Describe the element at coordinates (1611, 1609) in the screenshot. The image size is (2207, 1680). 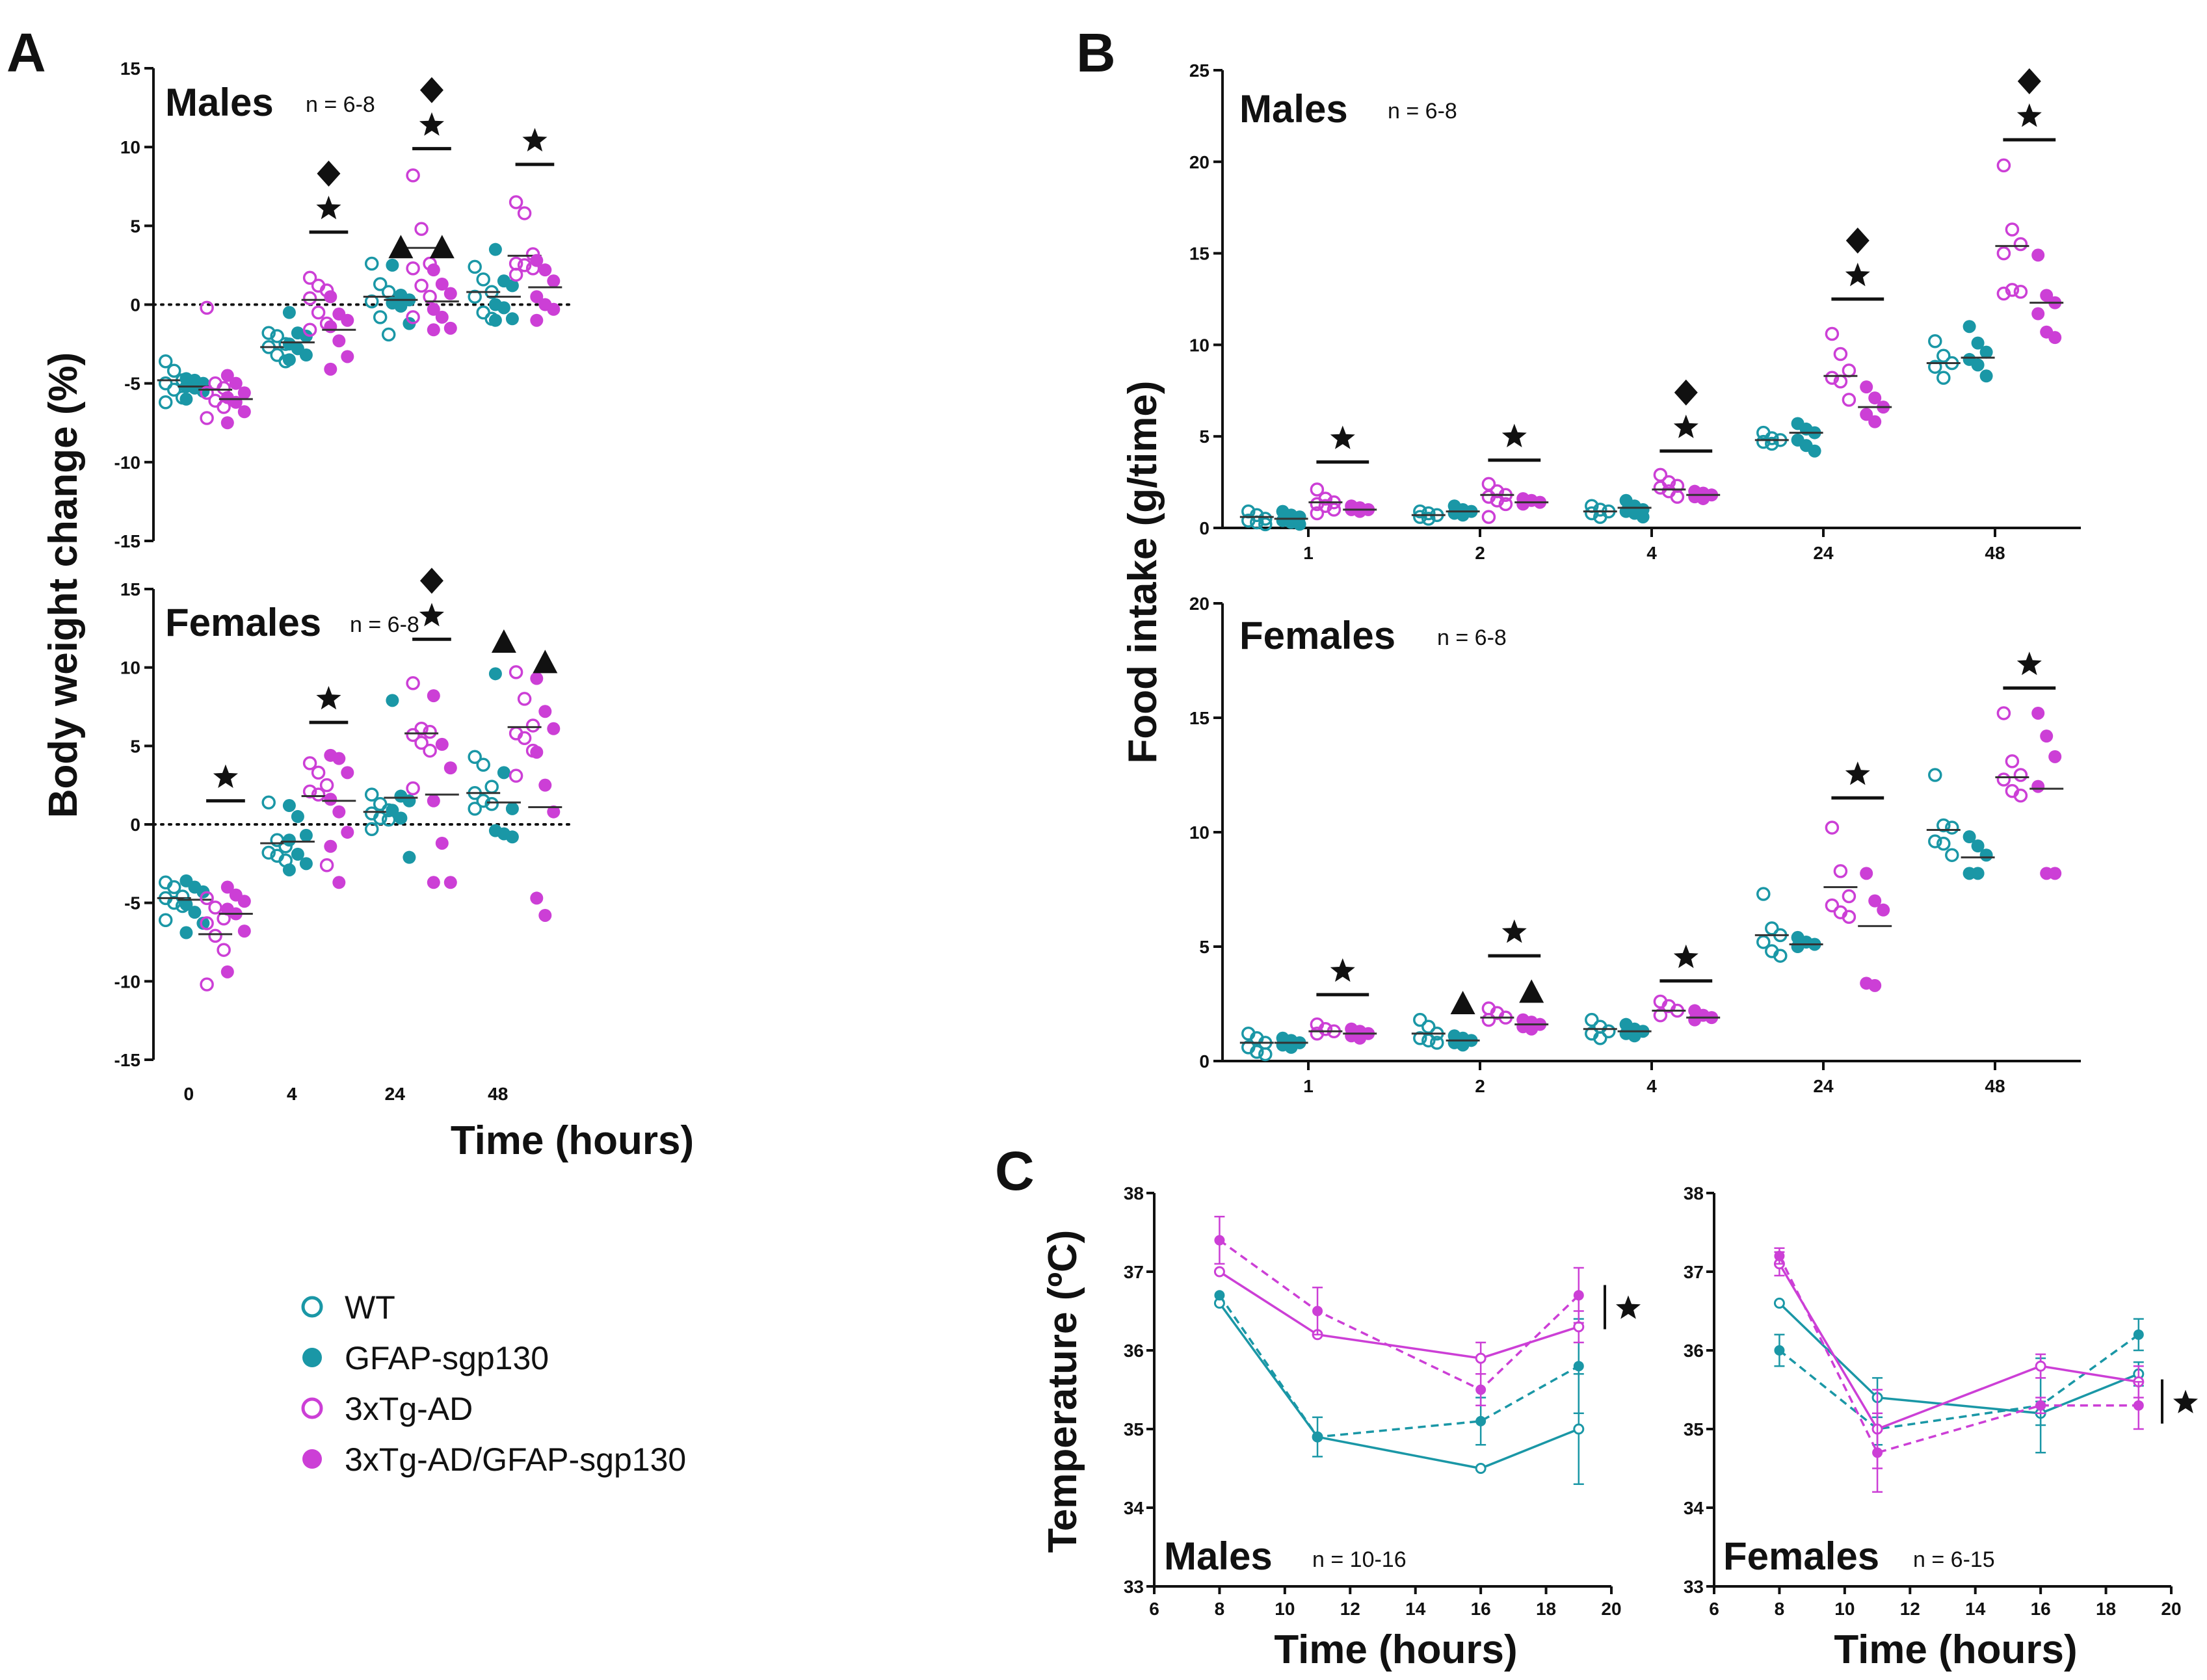
I see `x-tick-label: 20` at that location.